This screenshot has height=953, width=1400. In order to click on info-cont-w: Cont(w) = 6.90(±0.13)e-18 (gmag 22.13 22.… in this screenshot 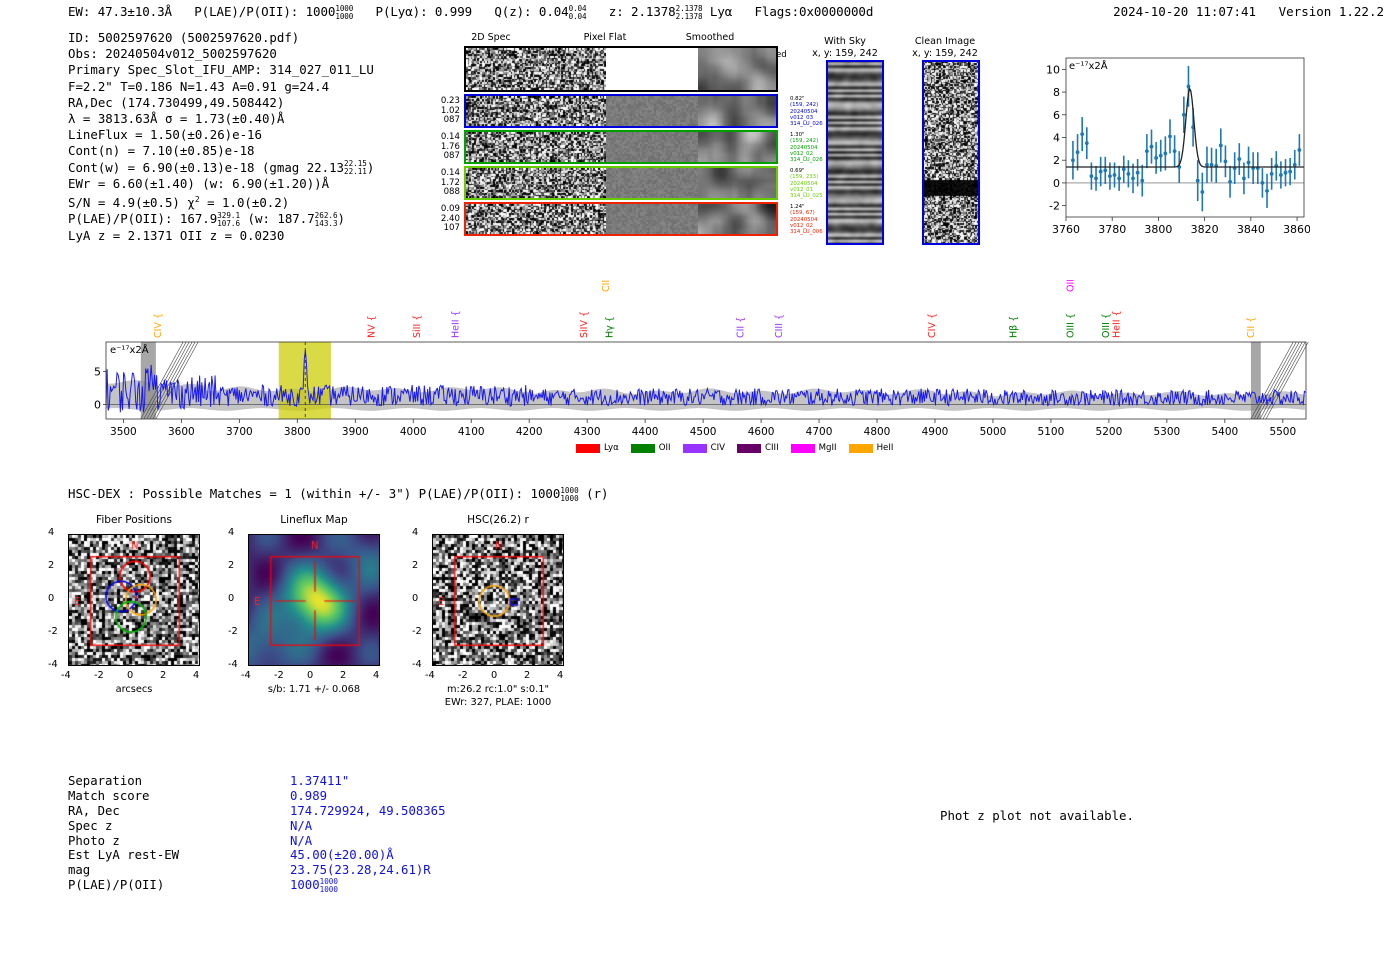, I will do `click(221, 168)`.